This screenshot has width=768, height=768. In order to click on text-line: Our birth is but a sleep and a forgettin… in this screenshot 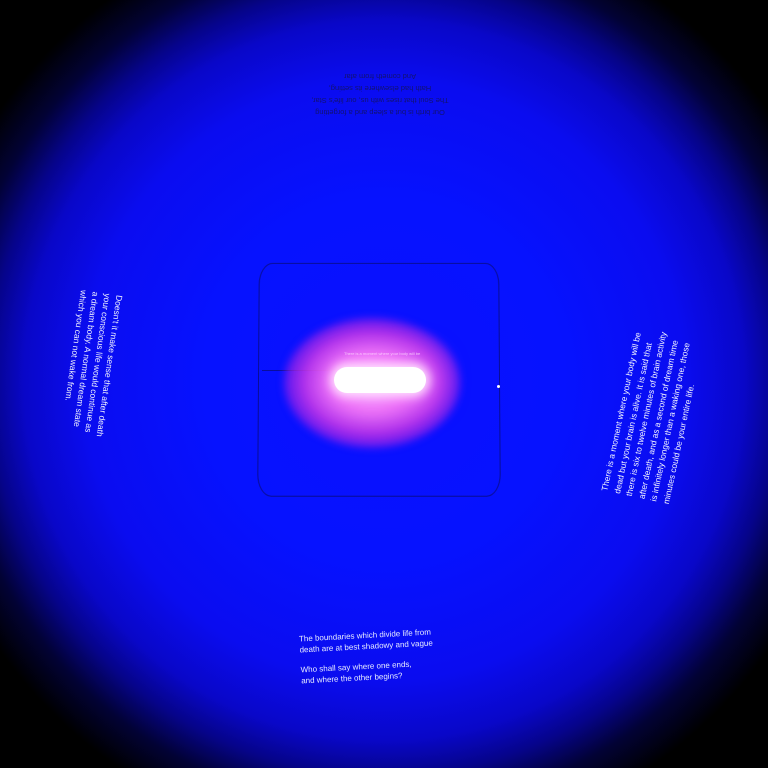, I will do `click(380, 112)`.